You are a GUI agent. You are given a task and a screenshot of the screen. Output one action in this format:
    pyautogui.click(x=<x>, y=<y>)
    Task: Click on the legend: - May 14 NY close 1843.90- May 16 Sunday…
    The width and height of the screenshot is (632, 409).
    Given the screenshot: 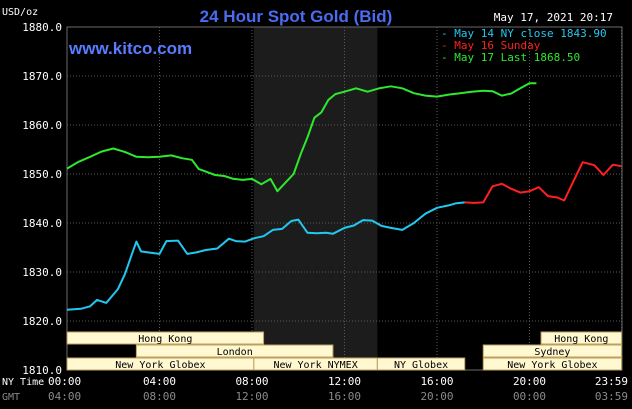 What is the action you would take?
    pyautogui.click(x=524, y=45)
    